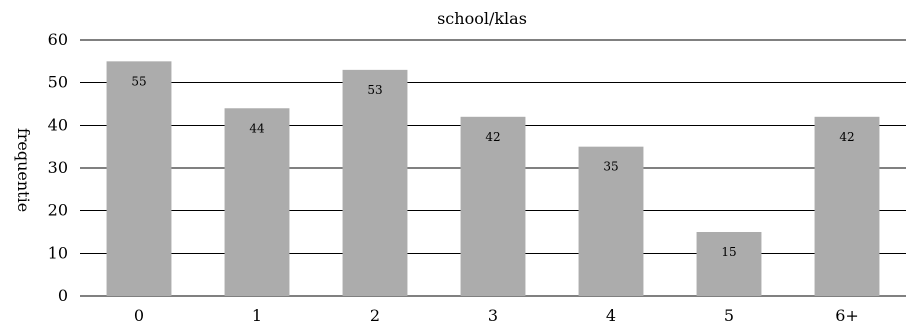 This screenshot has width=909, height=326. I want to click on x-tick-labels: 0 1 2 3 4 5 6+, so click(496, 315).